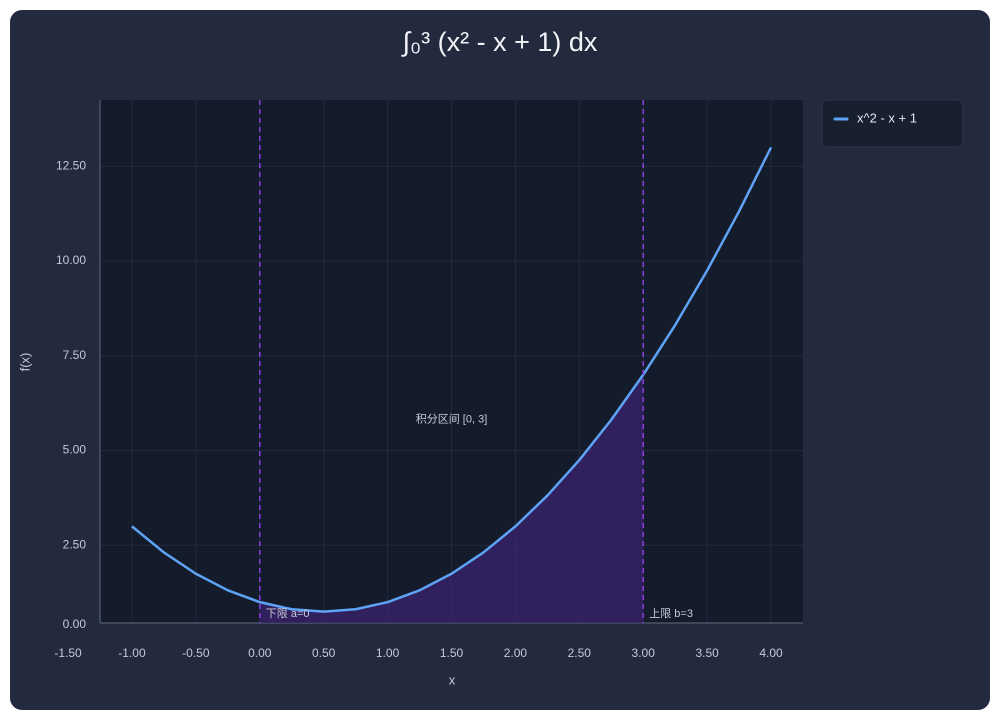 The width and height of the screenshot is (1000, 720). I want to click on y-tick-label: 10.00, so click(71, 260).